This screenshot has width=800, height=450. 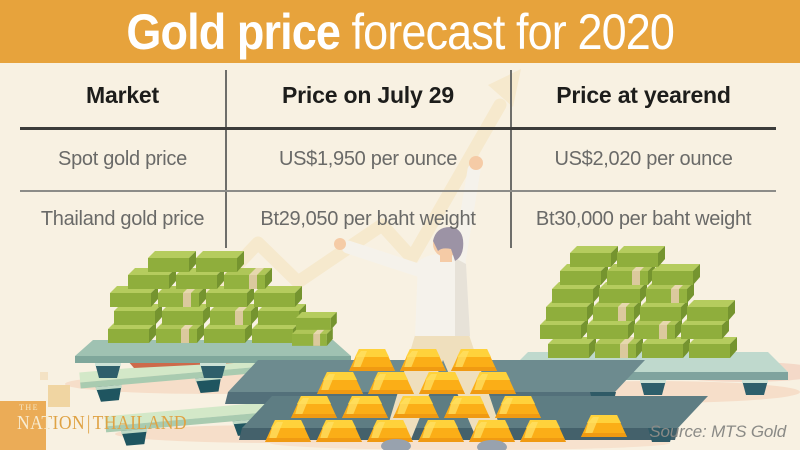 I want to click on cell-thai-market: Thailand gold price, so click(x=122, y=218).